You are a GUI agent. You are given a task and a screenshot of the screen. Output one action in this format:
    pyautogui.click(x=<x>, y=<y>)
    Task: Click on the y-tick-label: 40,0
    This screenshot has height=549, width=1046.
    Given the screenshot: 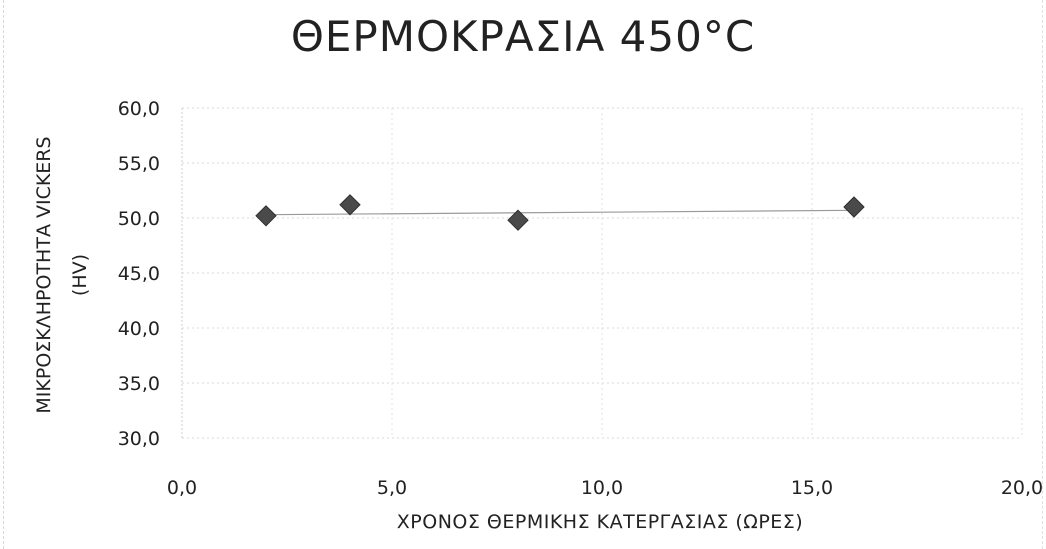 What is the action you would take?
    pyautogui.click(x=139, y=329)
    